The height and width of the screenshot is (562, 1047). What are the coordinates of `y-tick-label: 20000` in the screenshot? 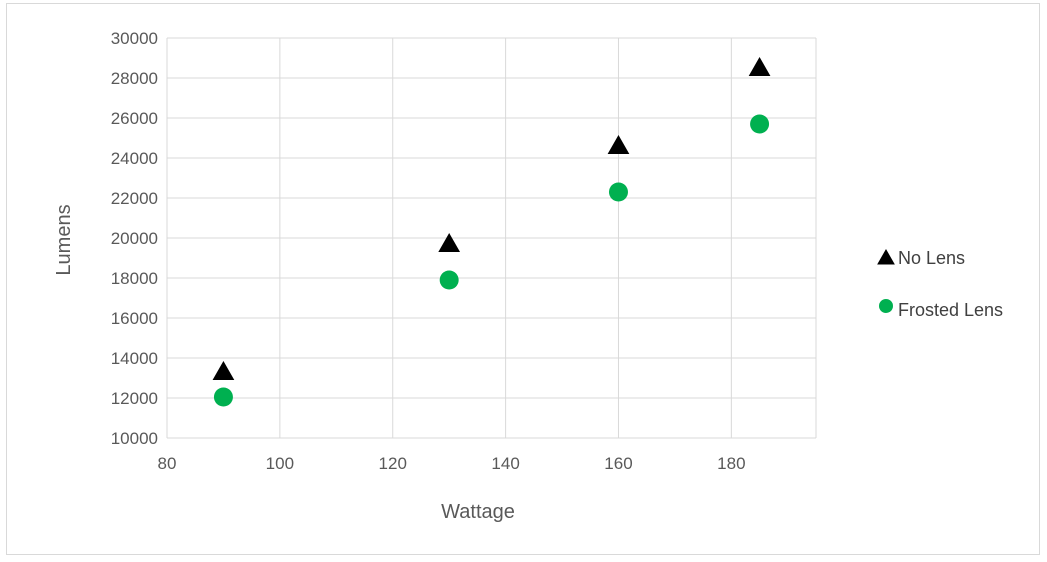 It's located at (134, 238).